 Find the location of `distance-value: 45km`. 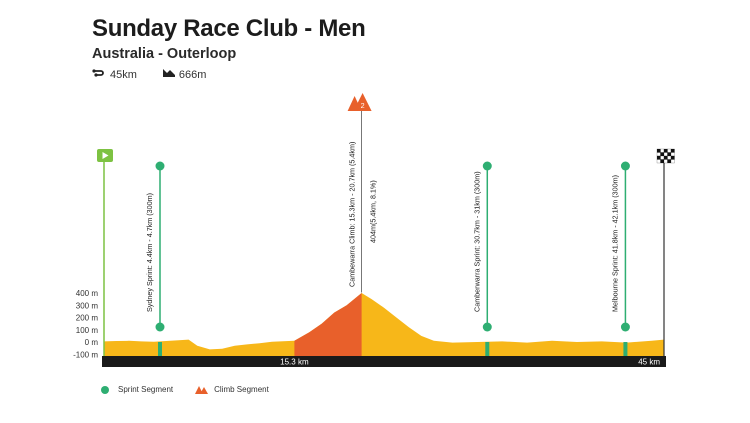

distance-value: 45km is located at coordinates (123, 74).